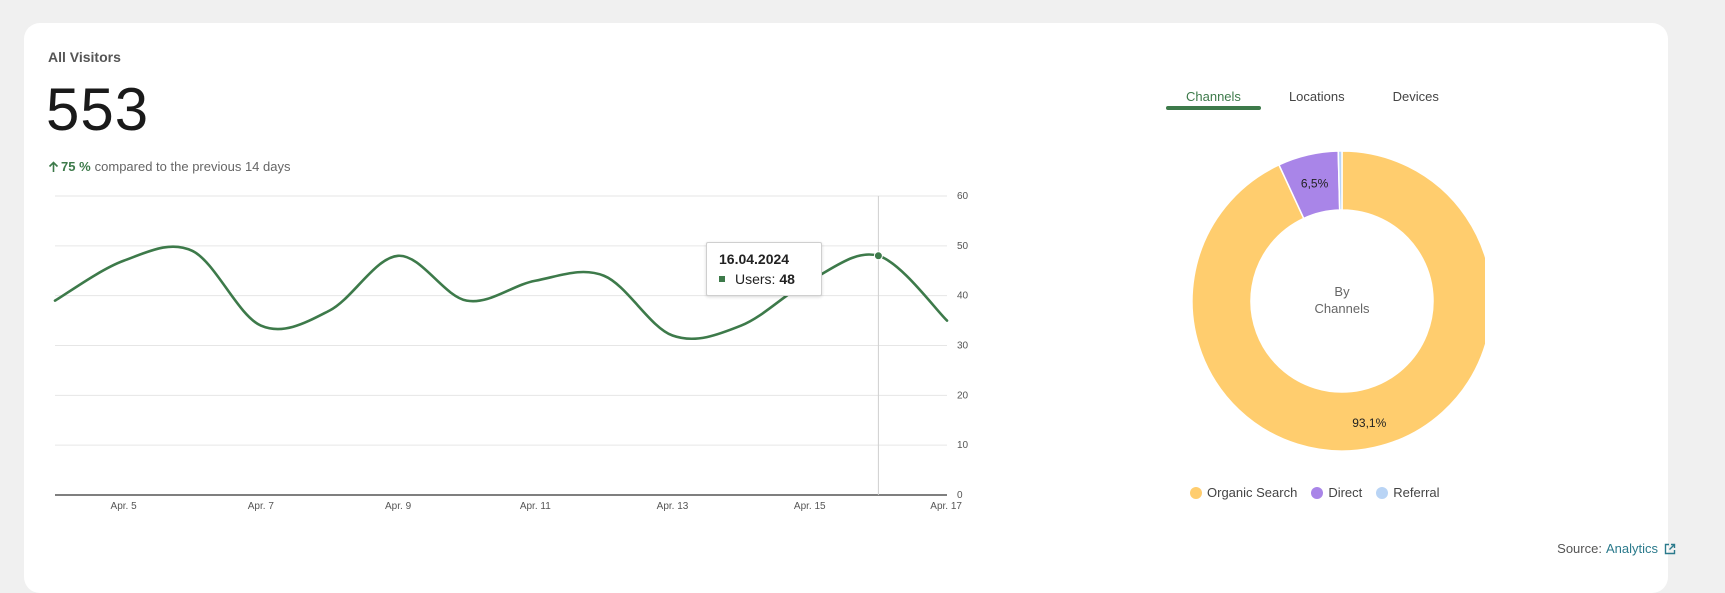 Image resolution: width=1725 pixels, height=593 pixels. Describe the element at coordinates (1631, 548) in the screenshot. I see `analytics-link-label: Analytics` at that location.